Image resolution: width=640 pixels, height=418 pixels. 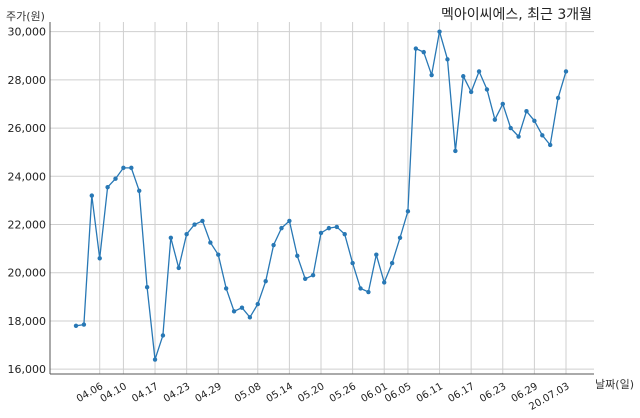 What do you see at coordinates (27, 80) in the screenshot?
I see `y-tick-label: 28,000` at bounding box center [27, 80].